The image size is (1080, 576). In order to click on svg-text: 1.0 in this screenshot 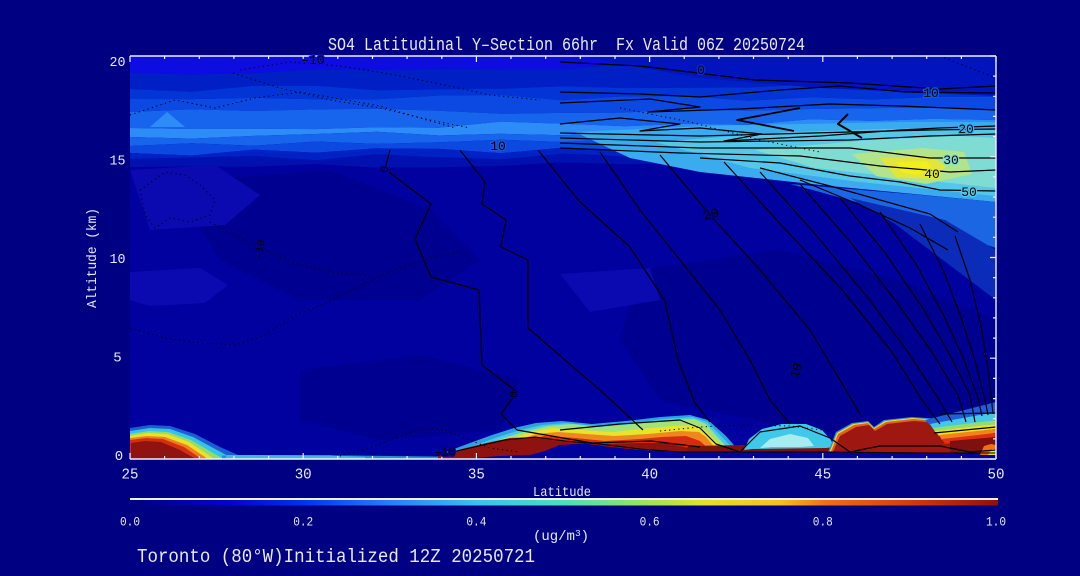, I will do `click(996, 522)`.